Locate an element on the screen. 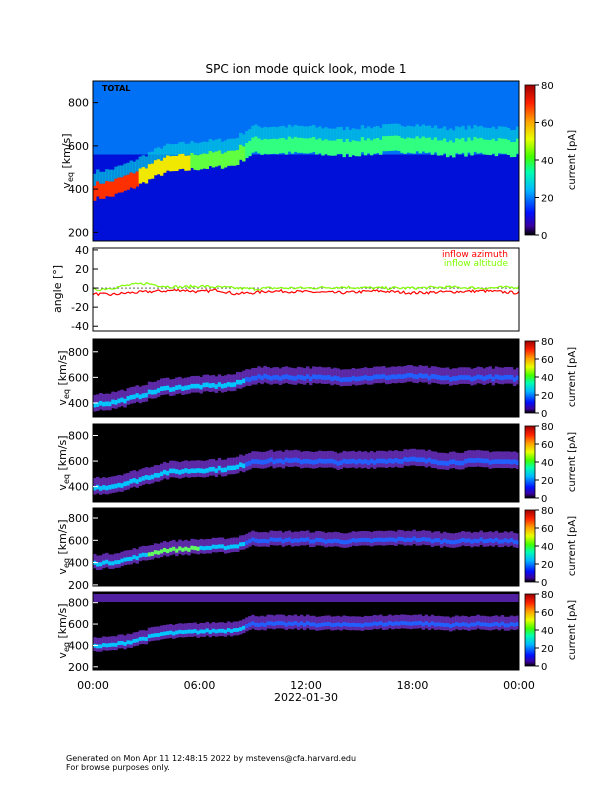 The height and width of the screenshot is (792, 612). colorbar-label: current [pA] is located at coordinates (572, 546).